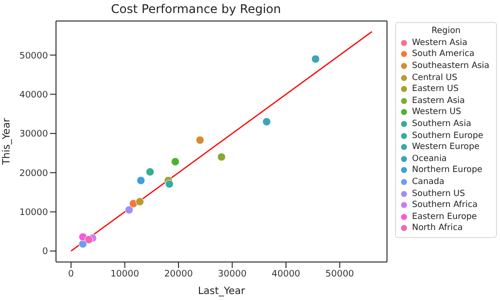 Image resolution: width=500 pixels, height=300 pixels. What do you see at coordinates (438, 193) in the screenshot?
I see `legend-label: Southern US` at bounding box center [438, 193].